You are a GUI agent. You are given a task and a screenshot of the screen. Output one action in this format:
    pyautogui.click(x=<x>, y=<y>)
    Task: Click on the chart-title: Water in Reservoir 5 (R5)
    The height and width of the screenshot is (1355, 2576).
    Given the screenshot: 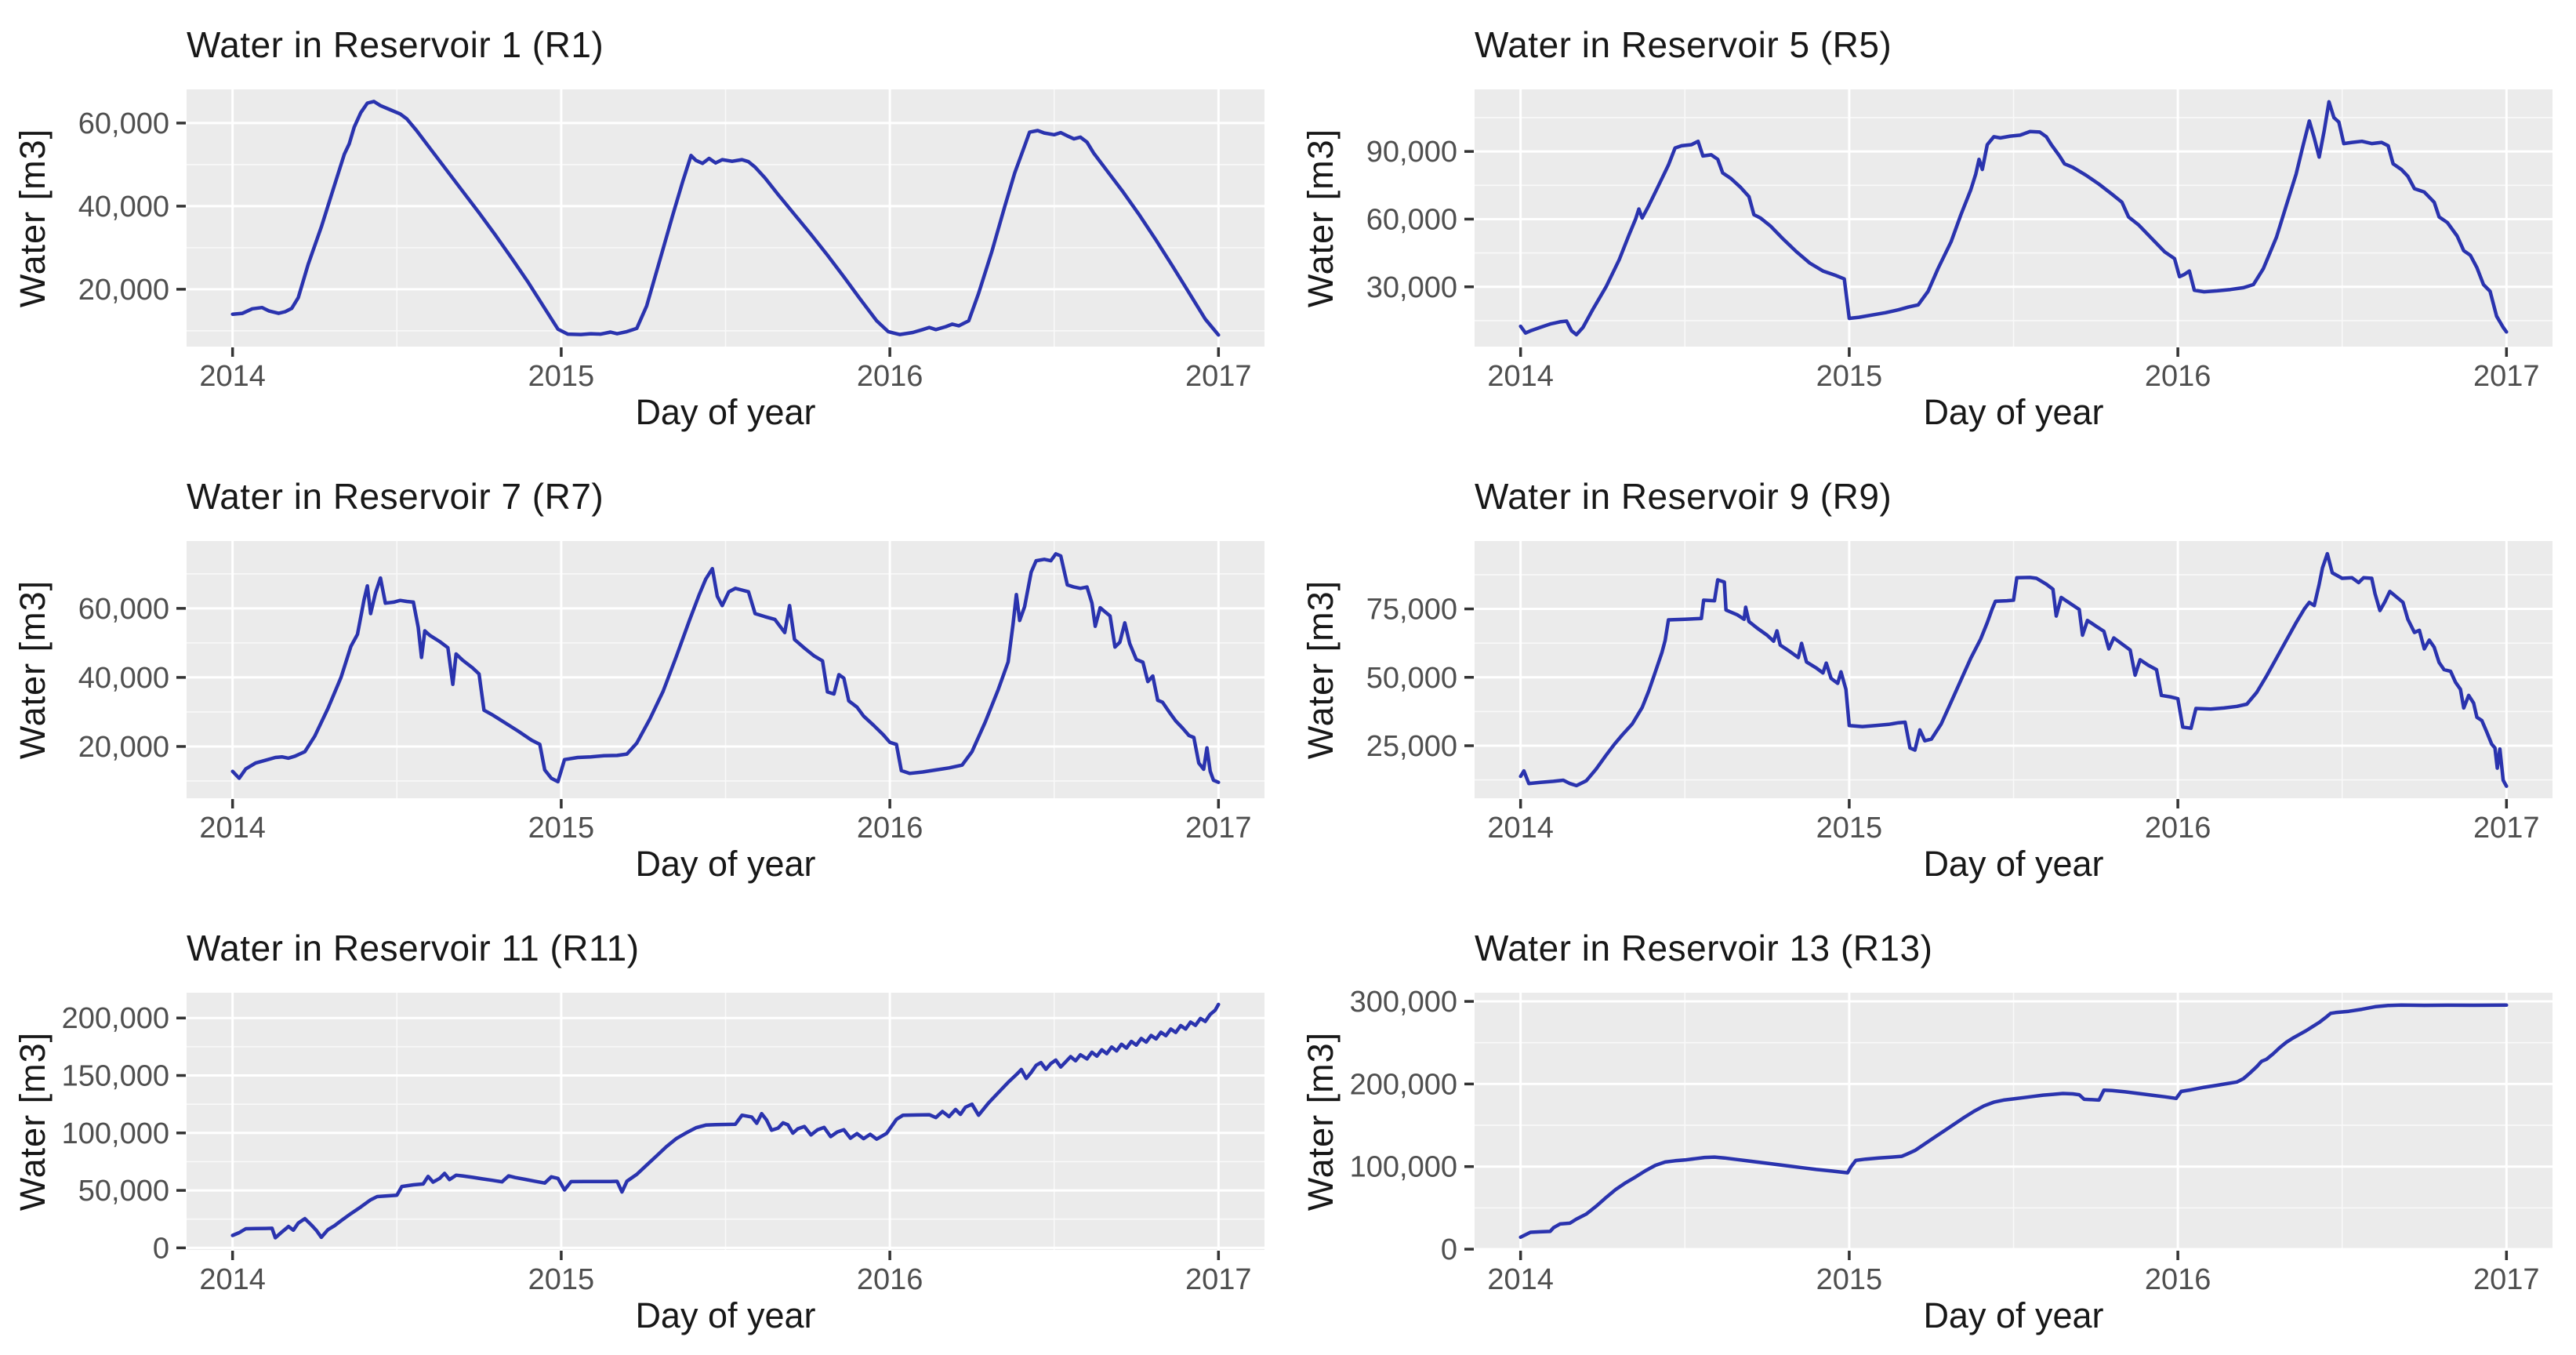 What is the action you would take?
    pyautogui.click(x=1683, y=44)
    